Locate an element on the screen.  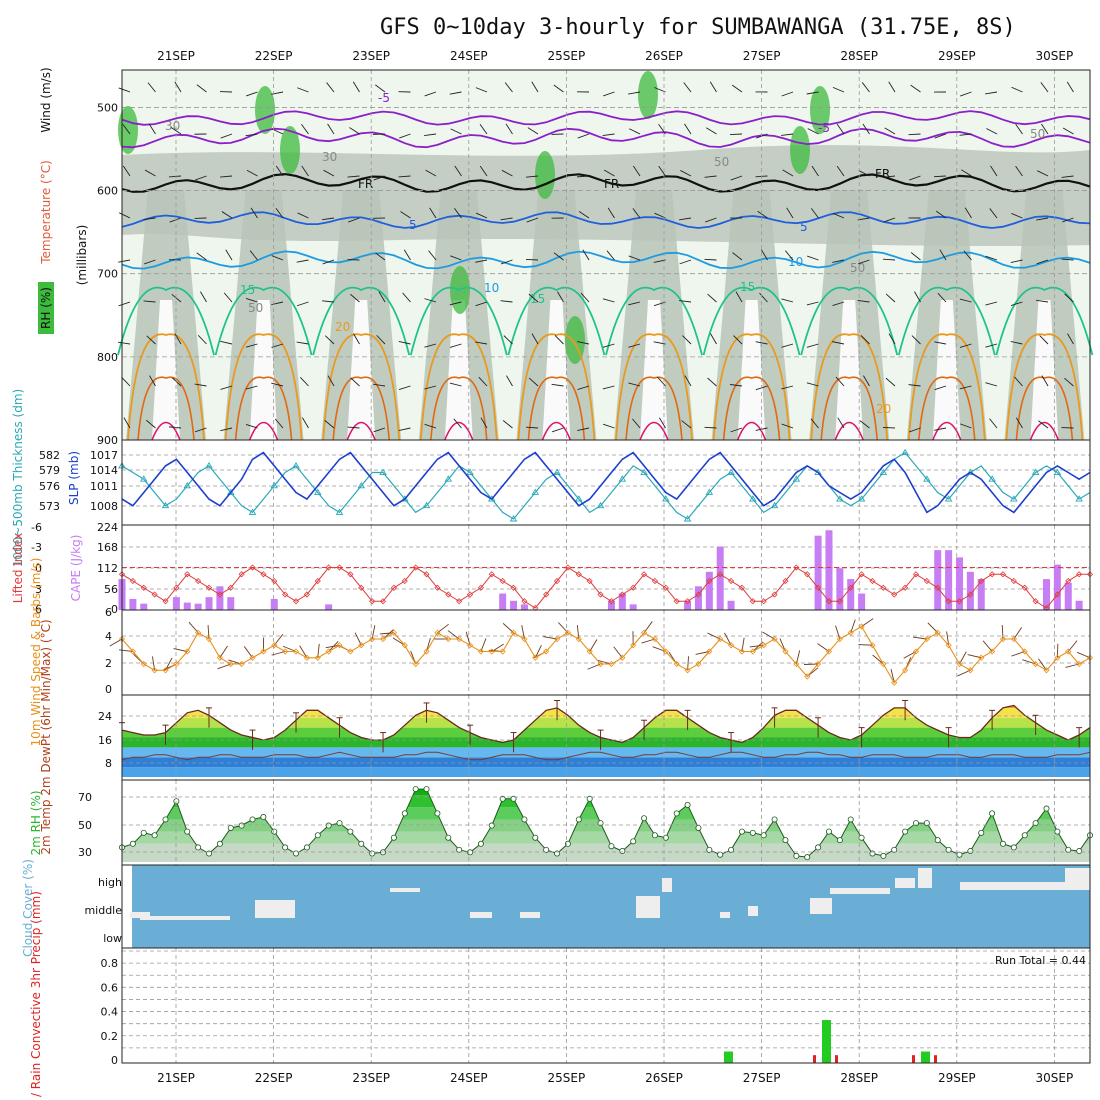
precip-total-bar is located at coordinates (728, 1057).